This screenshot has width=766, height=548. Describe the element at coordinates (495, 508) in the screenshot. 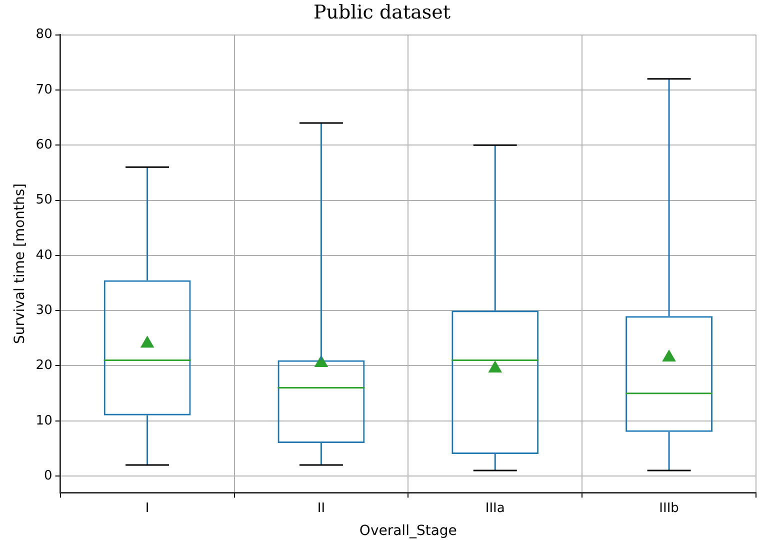

I see `x-tick-label: IIIa` at that location.